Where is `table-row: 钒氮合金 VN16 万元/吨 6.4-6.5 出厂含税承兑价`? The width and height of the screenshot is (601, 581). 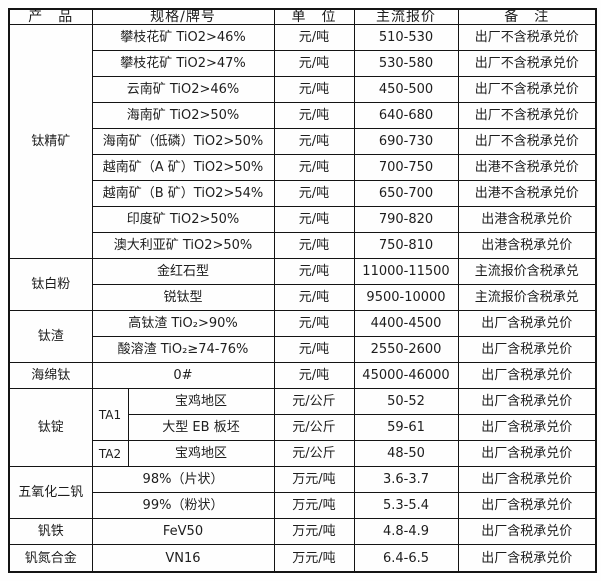 table-row: 钒氮合金 VN16 万元/吨 6.4-6.5 出厂含税承兑价 is located at coordinates (302, 558).